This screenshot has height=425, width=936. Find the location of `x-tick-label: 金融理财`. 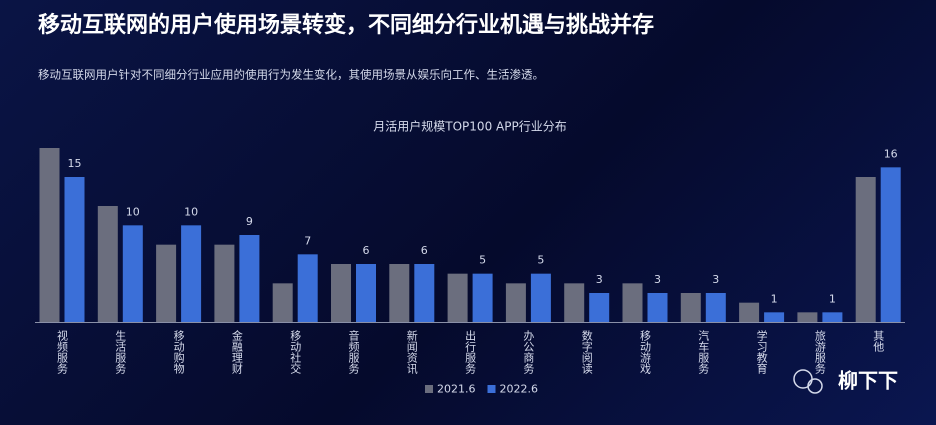

x-tick-label: 金融理财 is located at coordinates (236, 352).